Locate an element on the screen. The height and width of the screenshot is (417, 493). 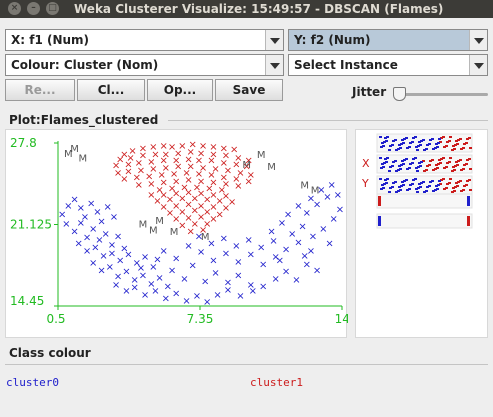
save-button: Save is located at coordinates (249, 90).